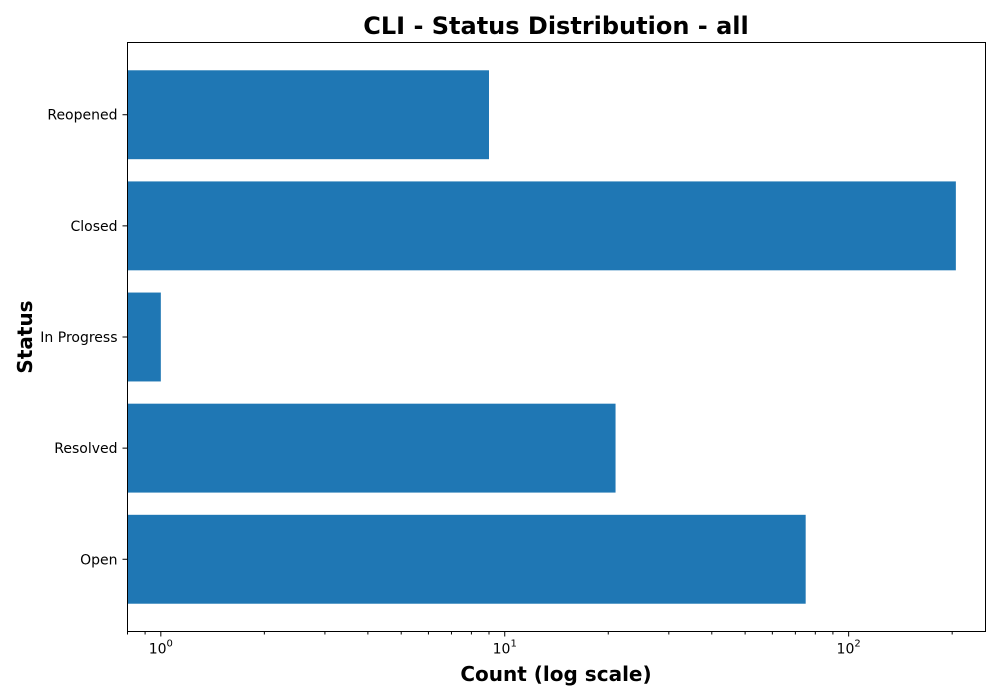 Image resolution: width=1000 pixels, height=700 pixels. What do you see at coordinates (540, 644) in the screenshot?
I see `x-axis-ticks: 10⁰ 10¹ 10²` at bounding box center [540, 644].